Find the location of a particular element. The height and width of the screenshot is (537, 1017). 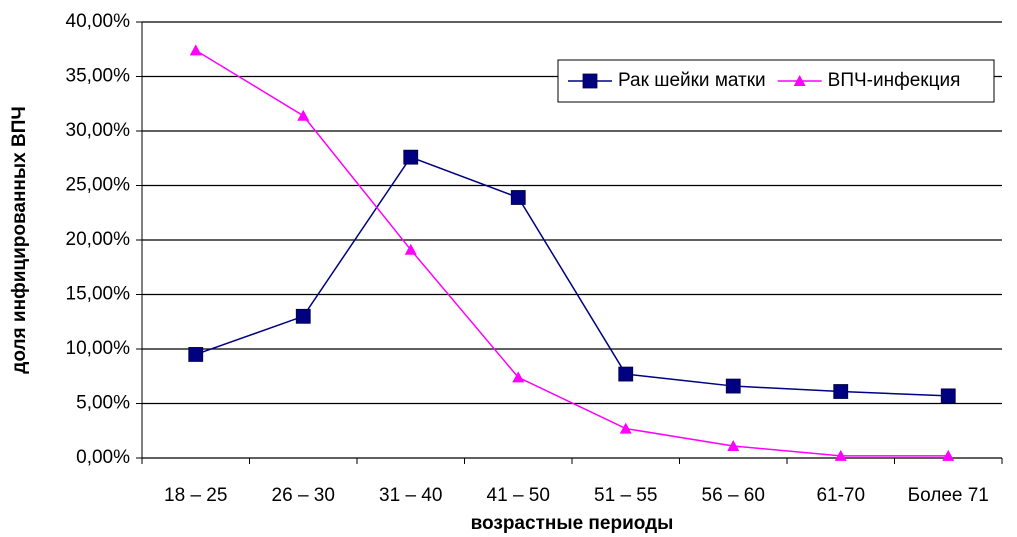

x-tick-label: 26 – 30 is located at coordinates (303, 495).